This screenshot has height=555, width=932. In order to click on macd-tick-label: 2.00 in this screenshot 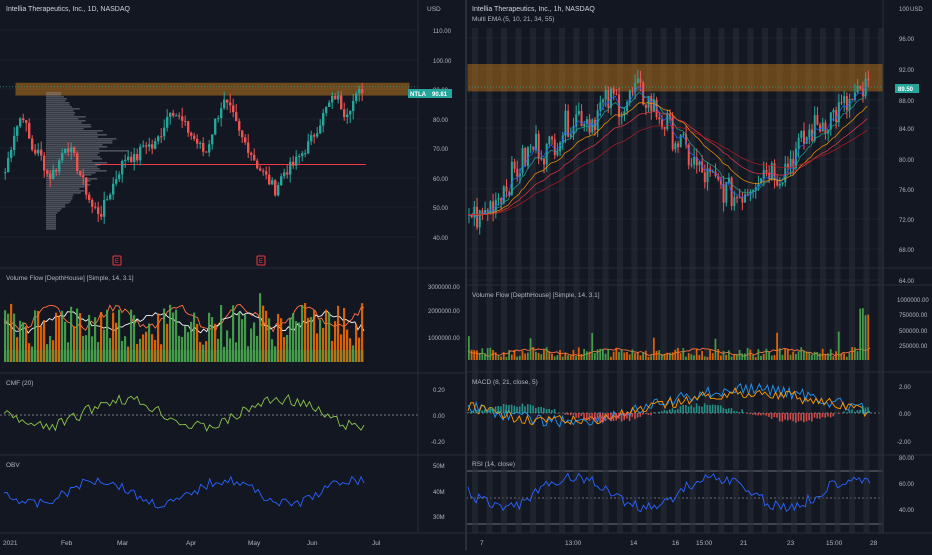, I will do `click(905, 388)`.